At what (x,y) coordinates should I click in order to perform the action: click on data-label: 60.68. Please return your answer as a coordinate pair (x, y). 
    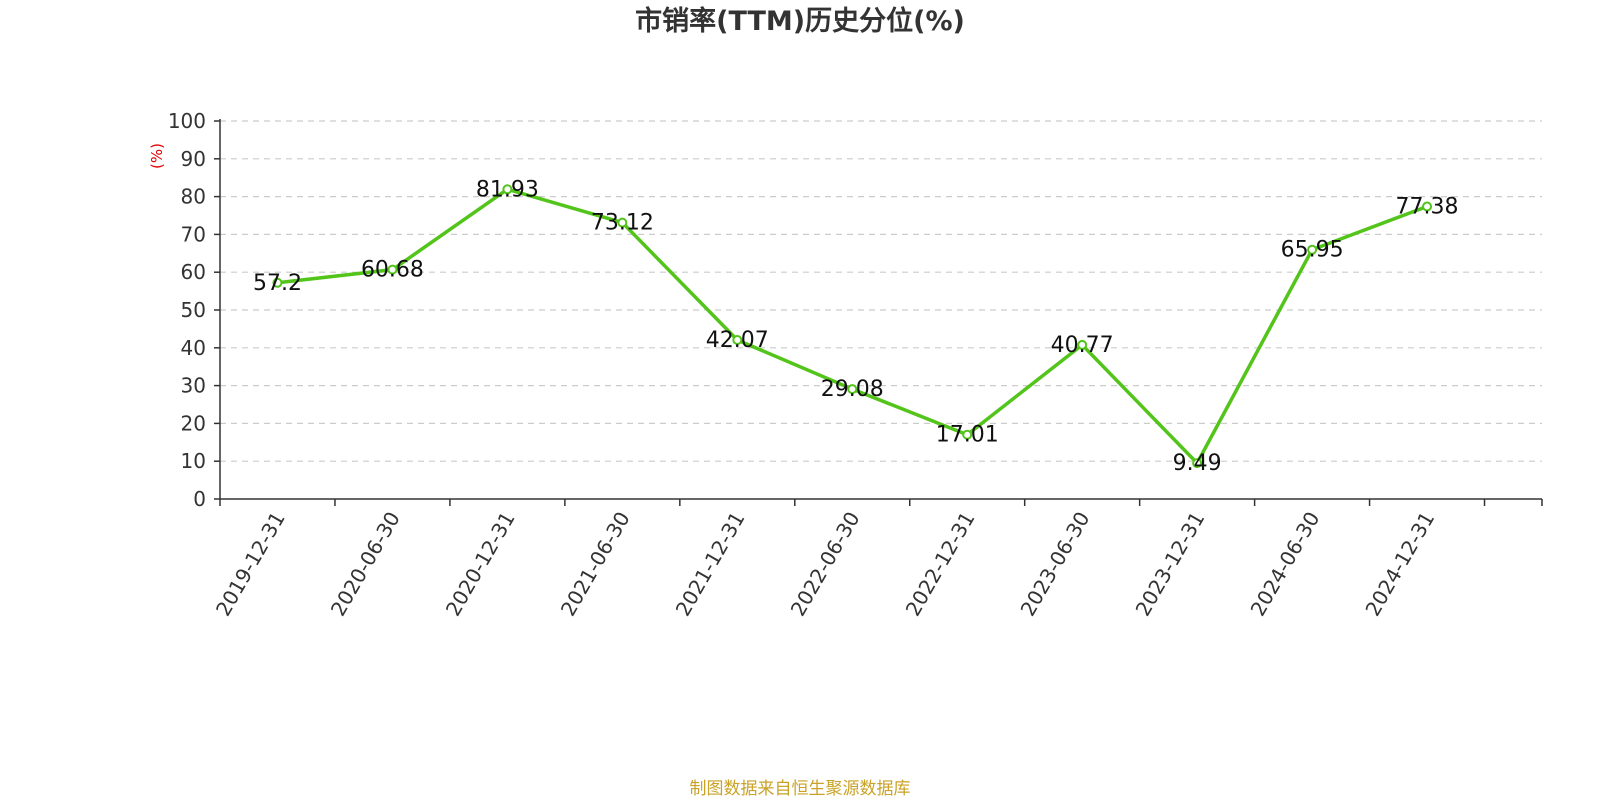
    Looking at the image, I should click on (392, 270).